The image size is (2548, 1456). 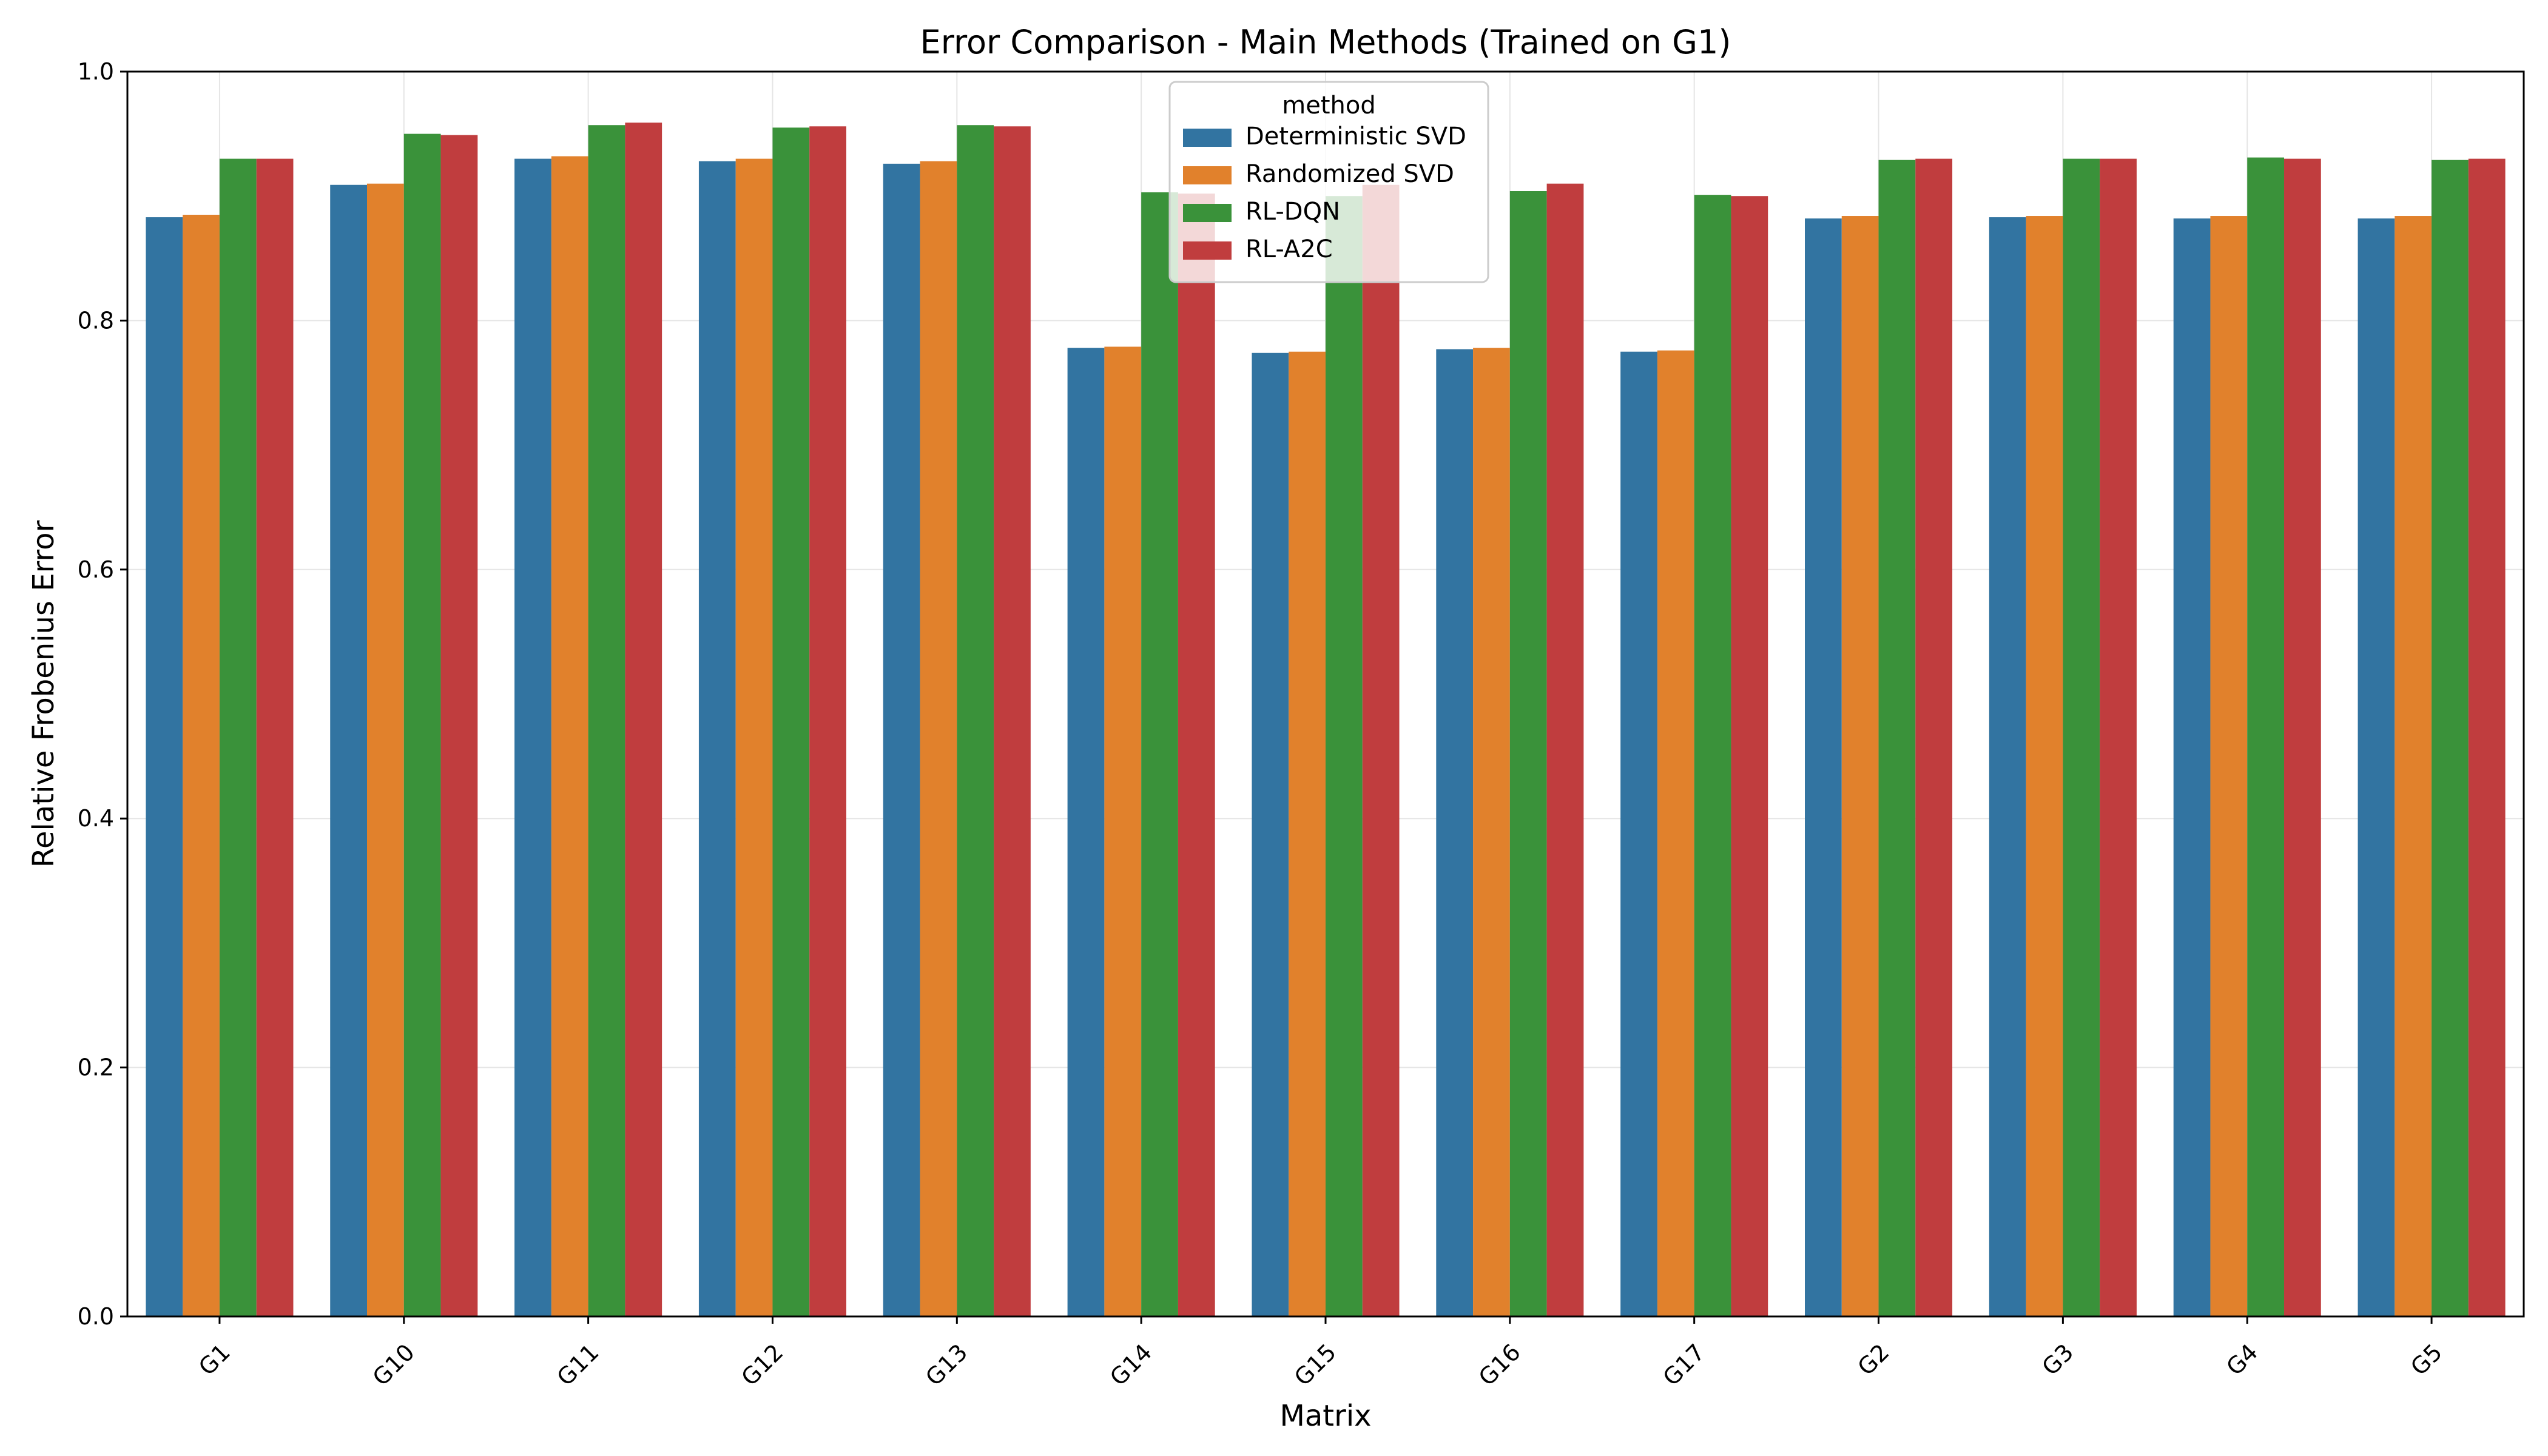 I want to click on y-tick-label: 1.0, so click(x=96, y=71).